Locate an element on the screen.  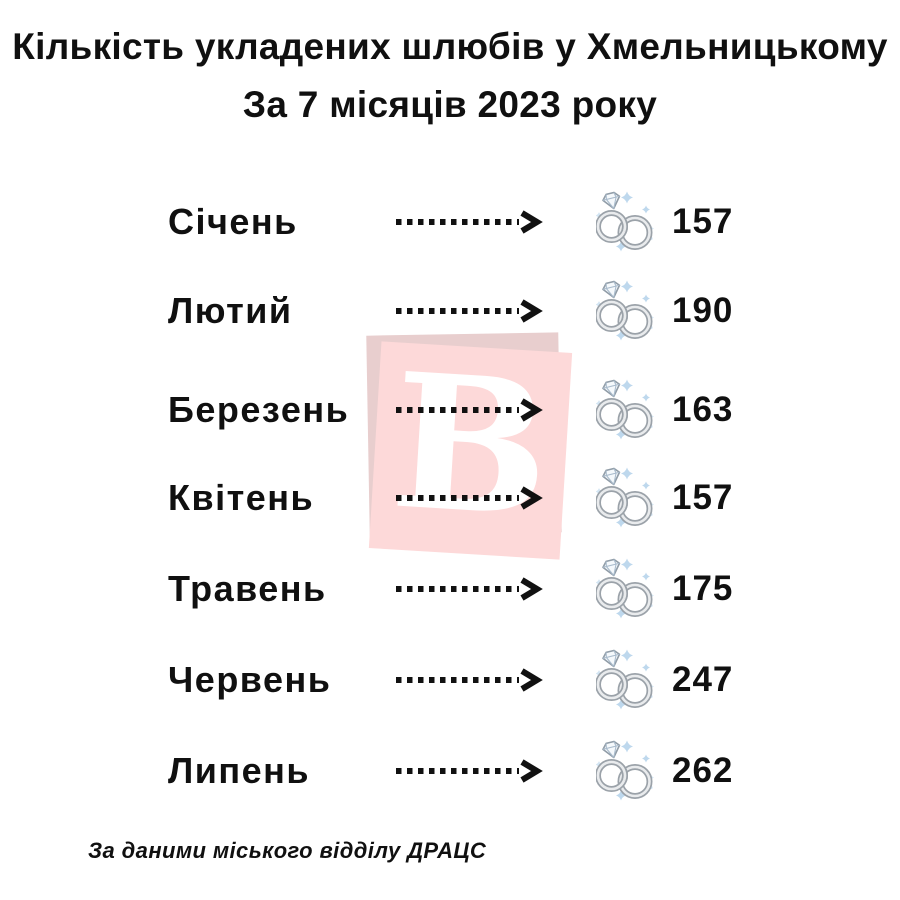
marriage-count: 163 is located at coordinates (703, 409).